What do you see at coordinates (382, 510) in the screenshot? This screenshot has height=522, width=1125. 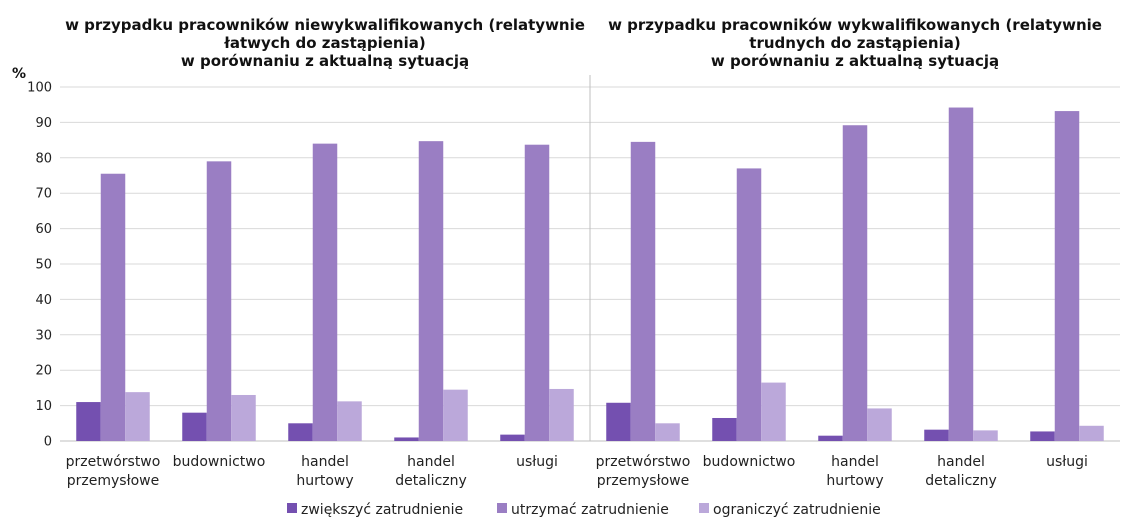 I see `legend-label-1: zwiększyć zatrudnienie` at bounding box center [382, 510].